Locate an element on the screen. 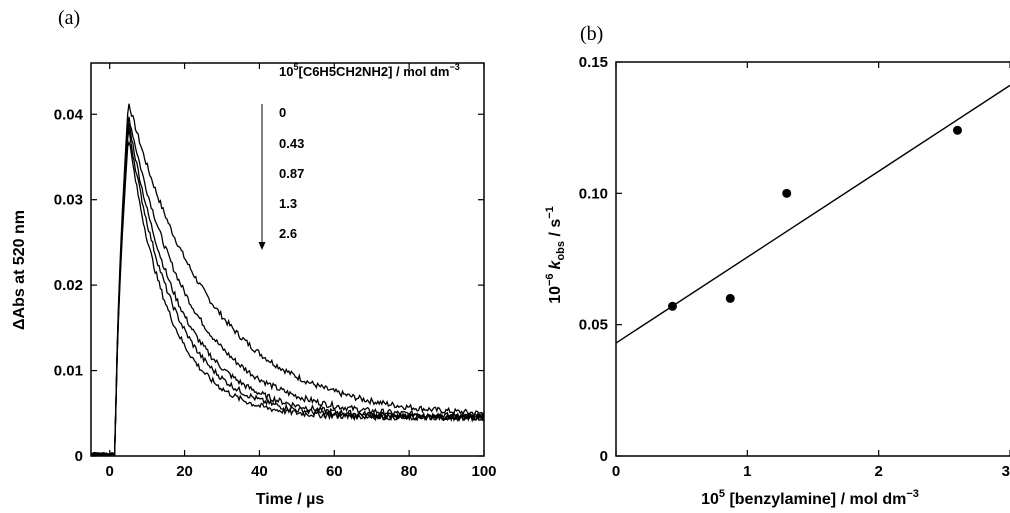  panel-b-label: (b) is located at coordinates (591, 34).